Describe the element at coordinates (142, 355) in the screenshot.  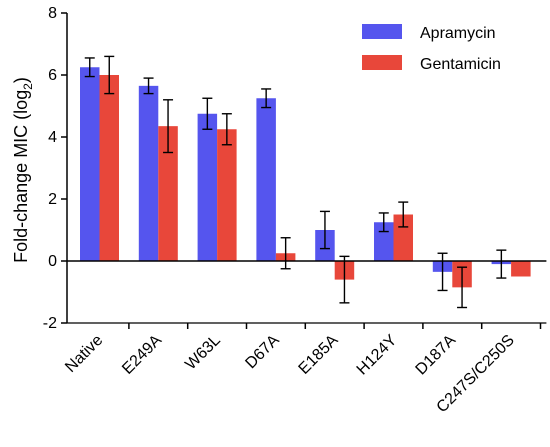
I see `x-category-label: E249A` at that location.